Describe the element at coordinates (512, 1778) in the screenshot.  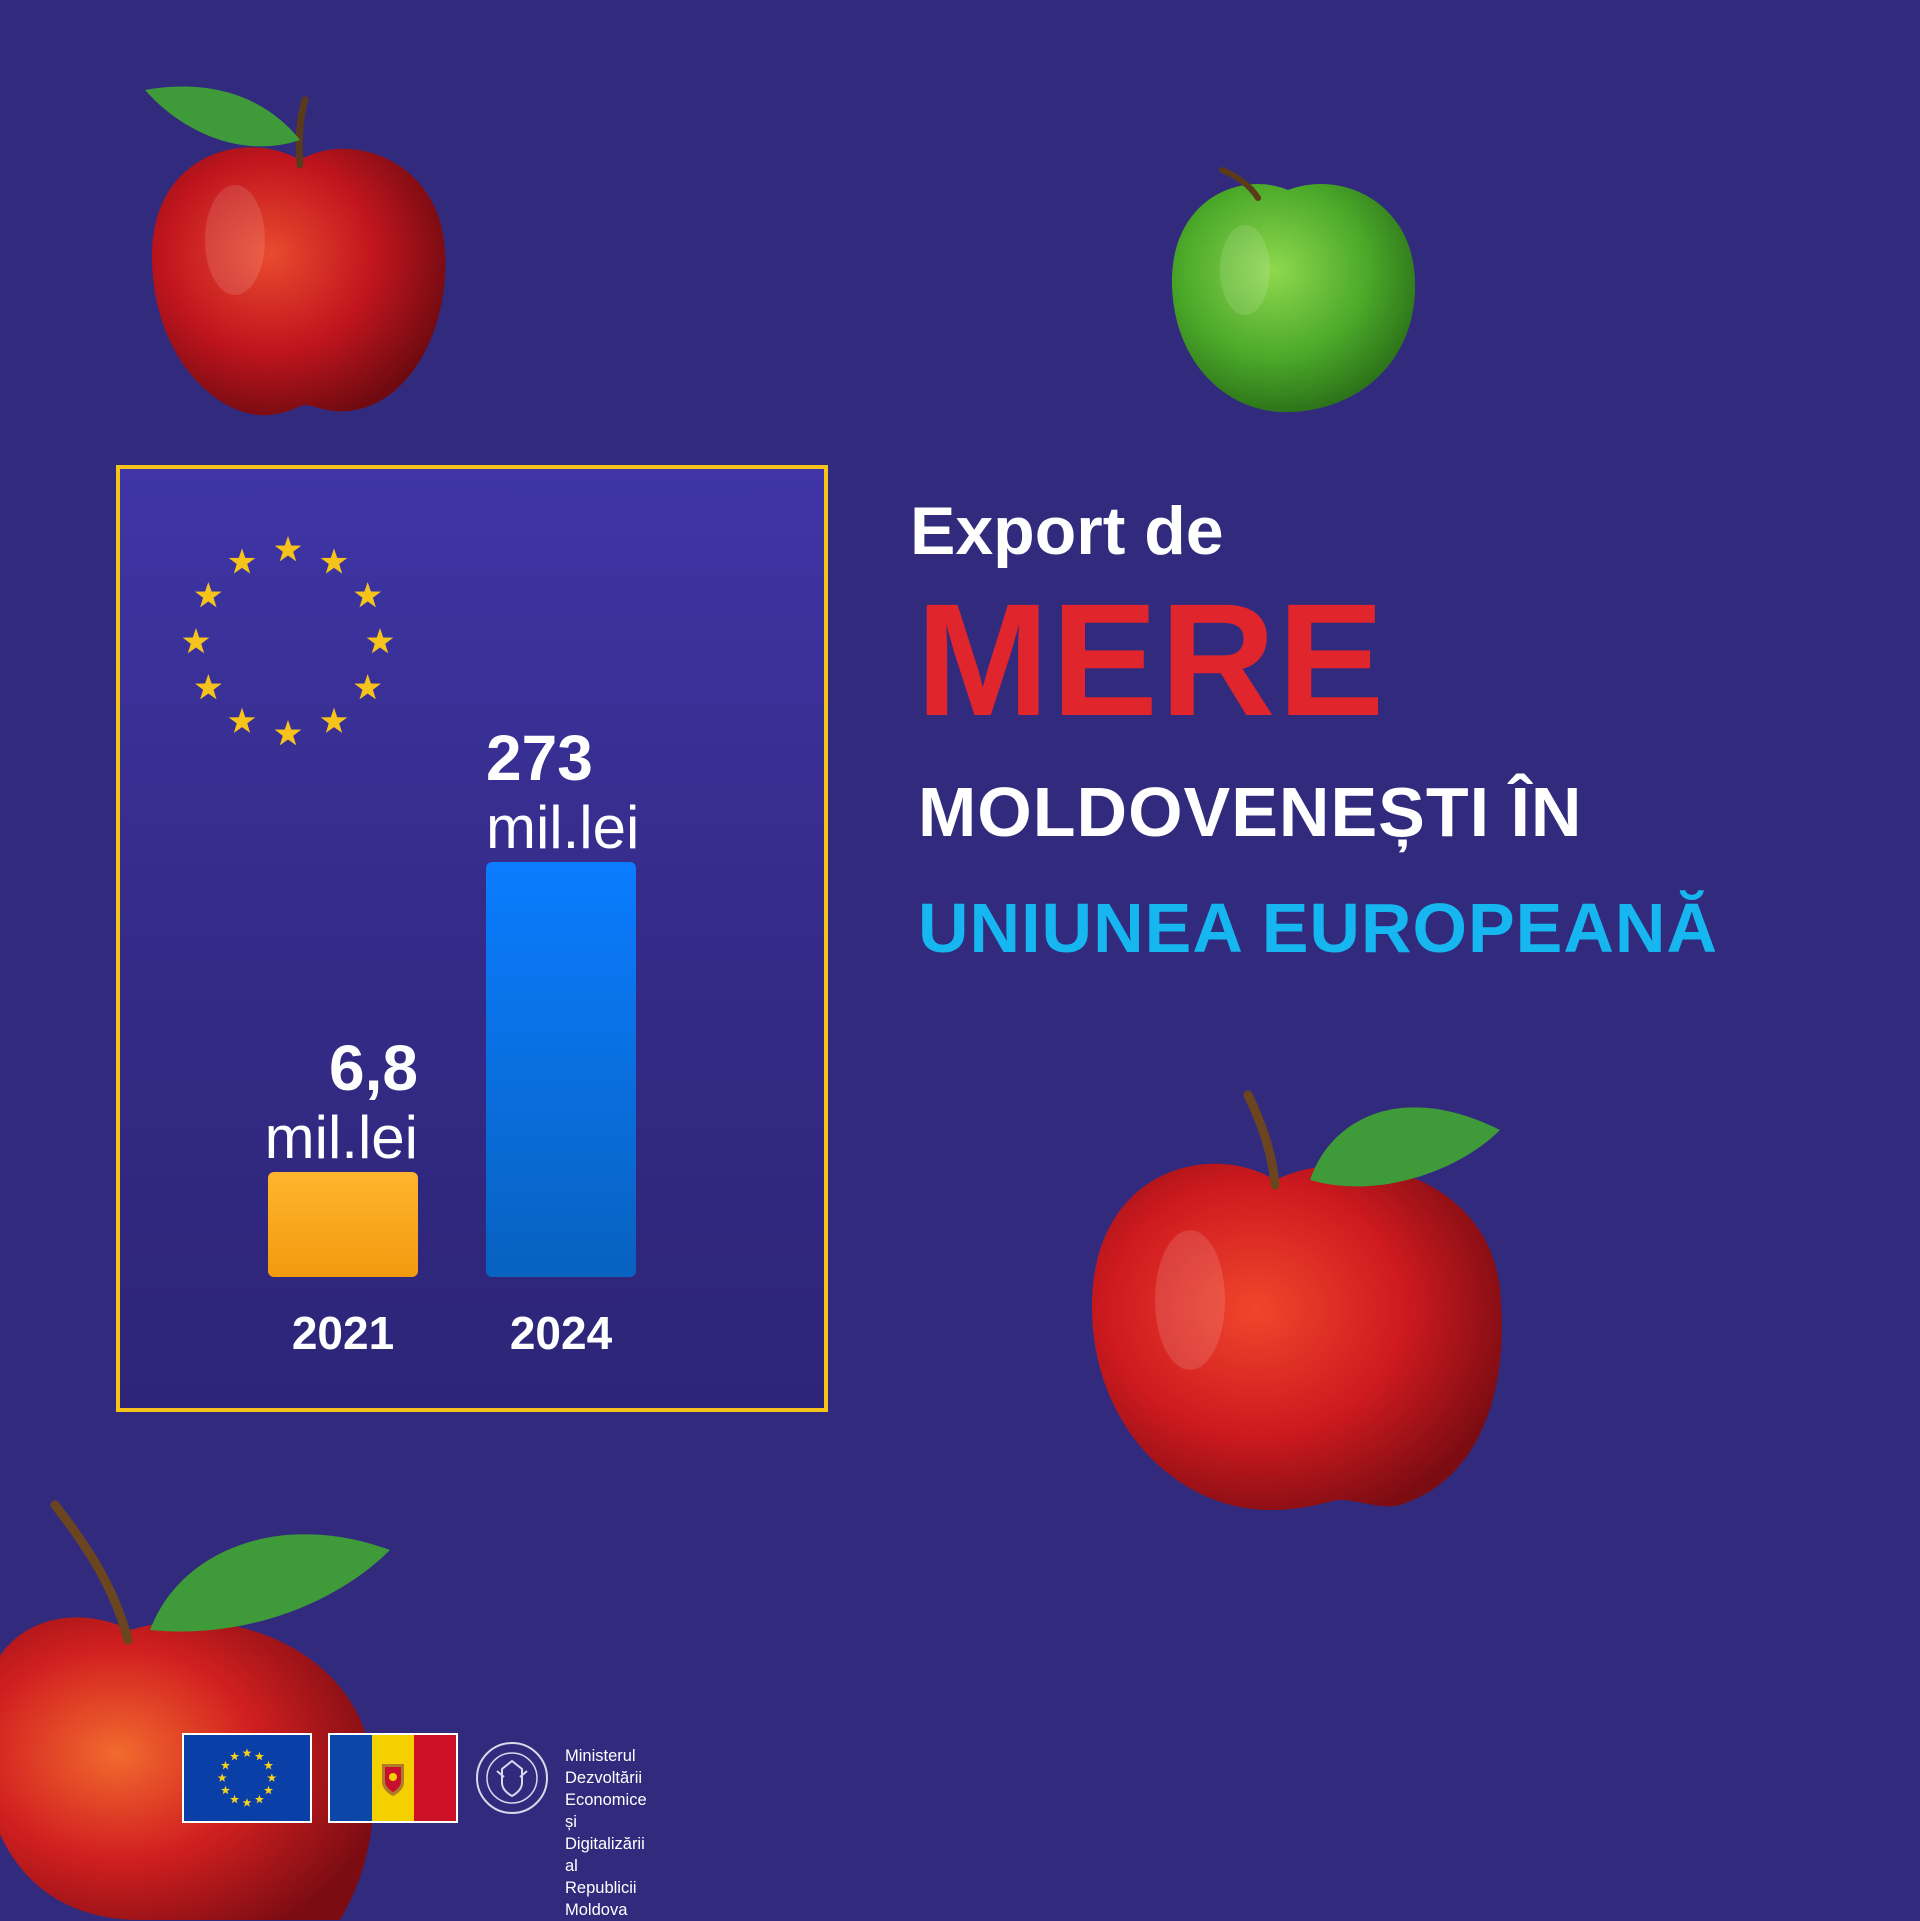
I see `government-seal-icon` at that location.